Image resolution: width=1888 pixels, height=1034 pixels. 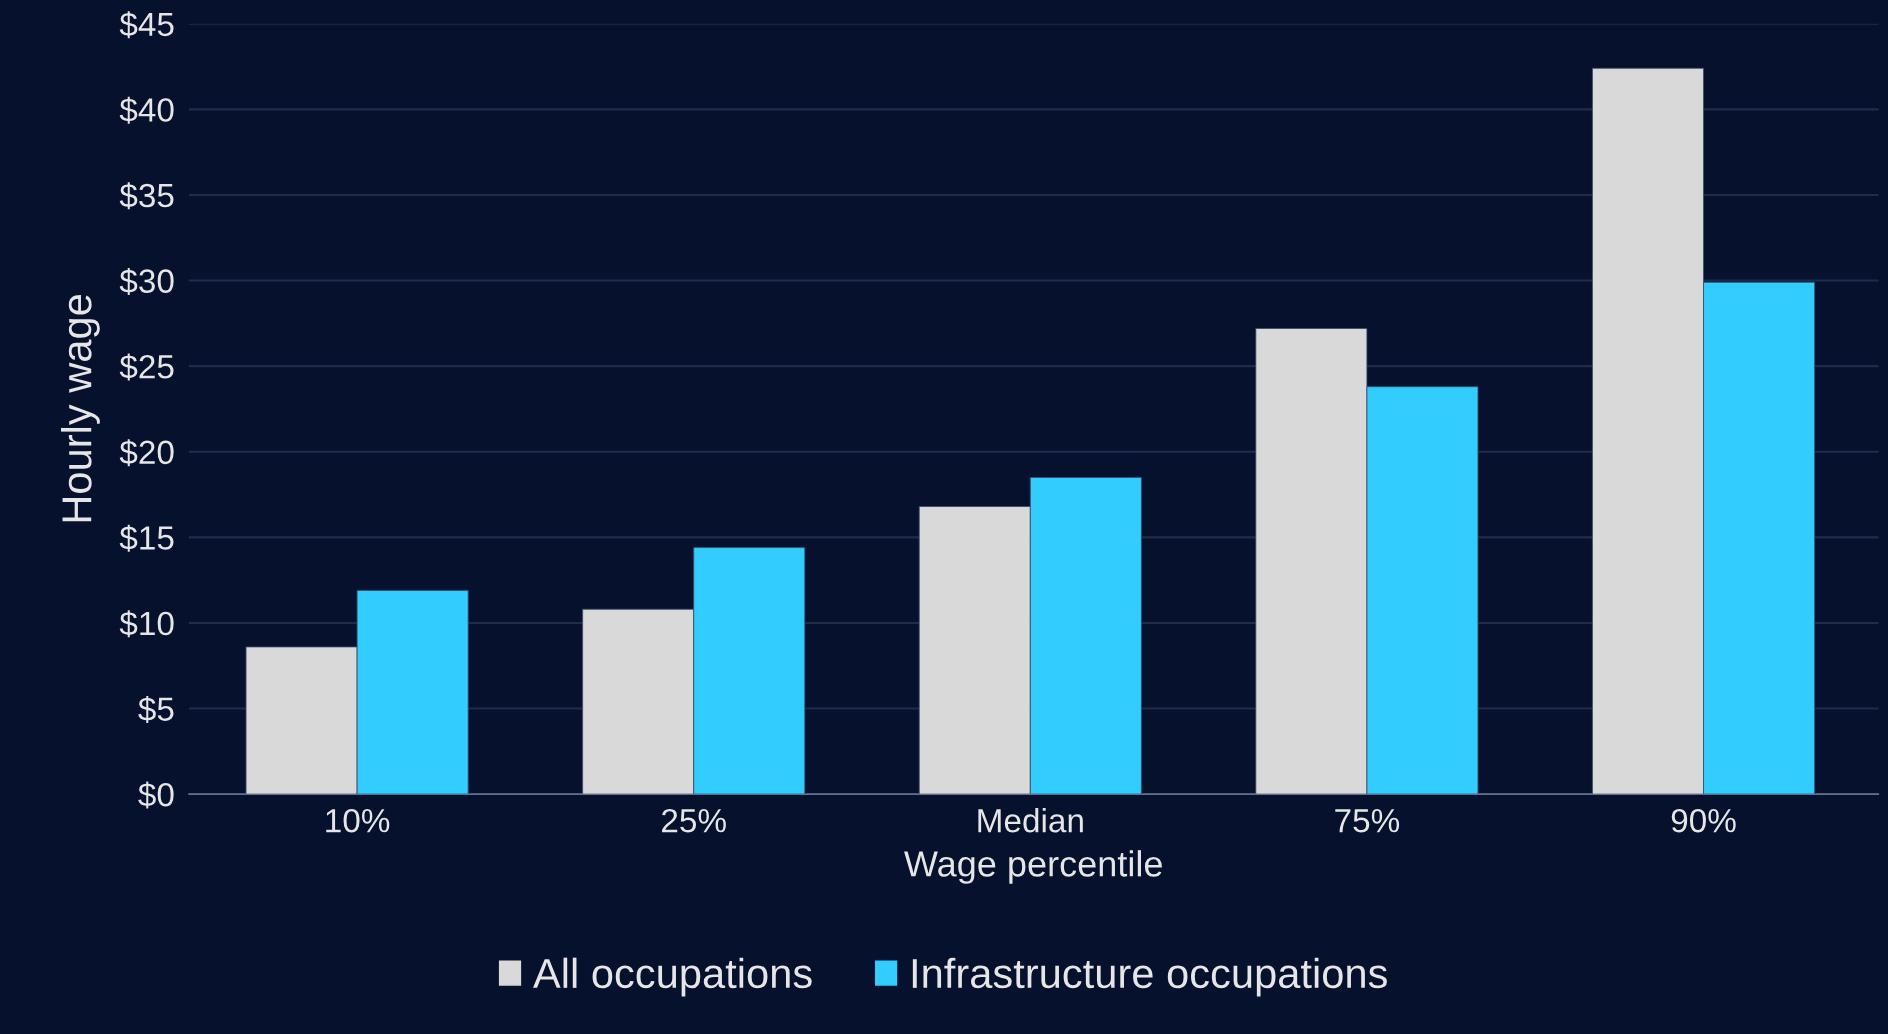 I want to click on legend-label: All occupations, so click(x=672, y=977).